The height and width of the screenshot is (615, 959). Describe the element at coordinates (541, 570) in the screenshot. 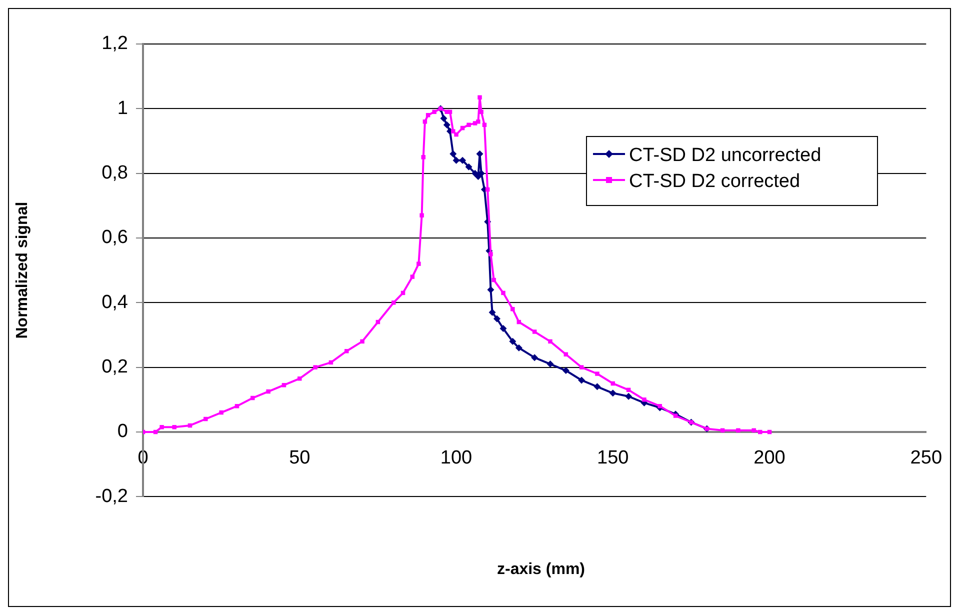

I see `x-axis-title: z-axis (mm)` at that location.